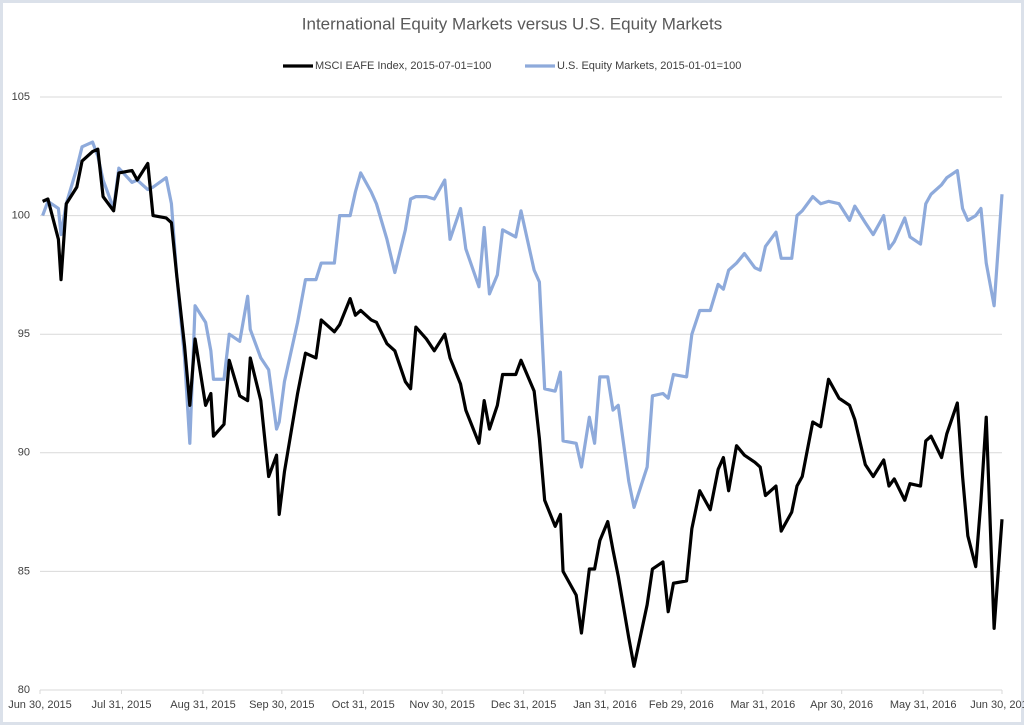 The width and height of the screenshot is (1024, 725). Describe the element at coordinates (24, 334) in the screenshot. I see `y-tick-label: 95` at that location.